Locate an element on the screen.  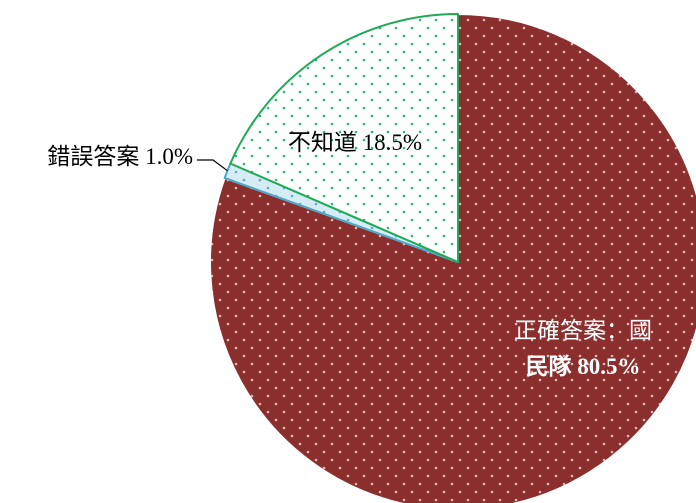
leader-lines is located at coordinates (212, 165).